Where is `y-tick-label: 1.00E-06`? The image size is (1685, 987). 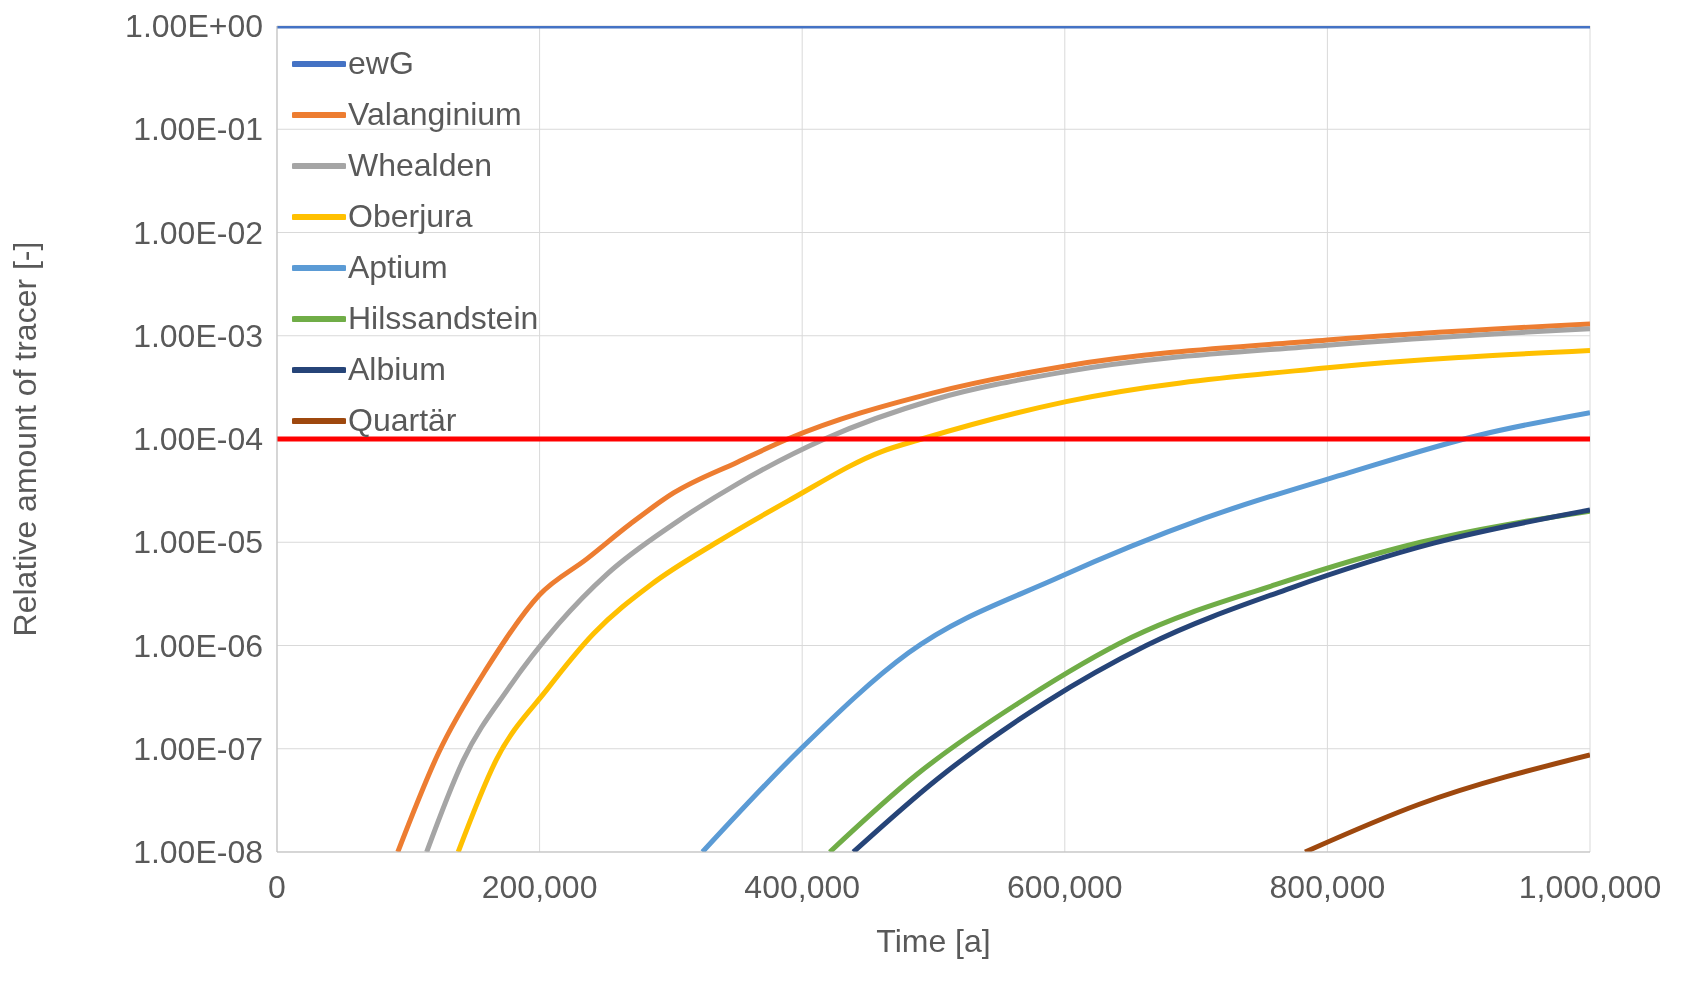 y-tick-label: 1.00E-06 is located at coordinates (198, 645).